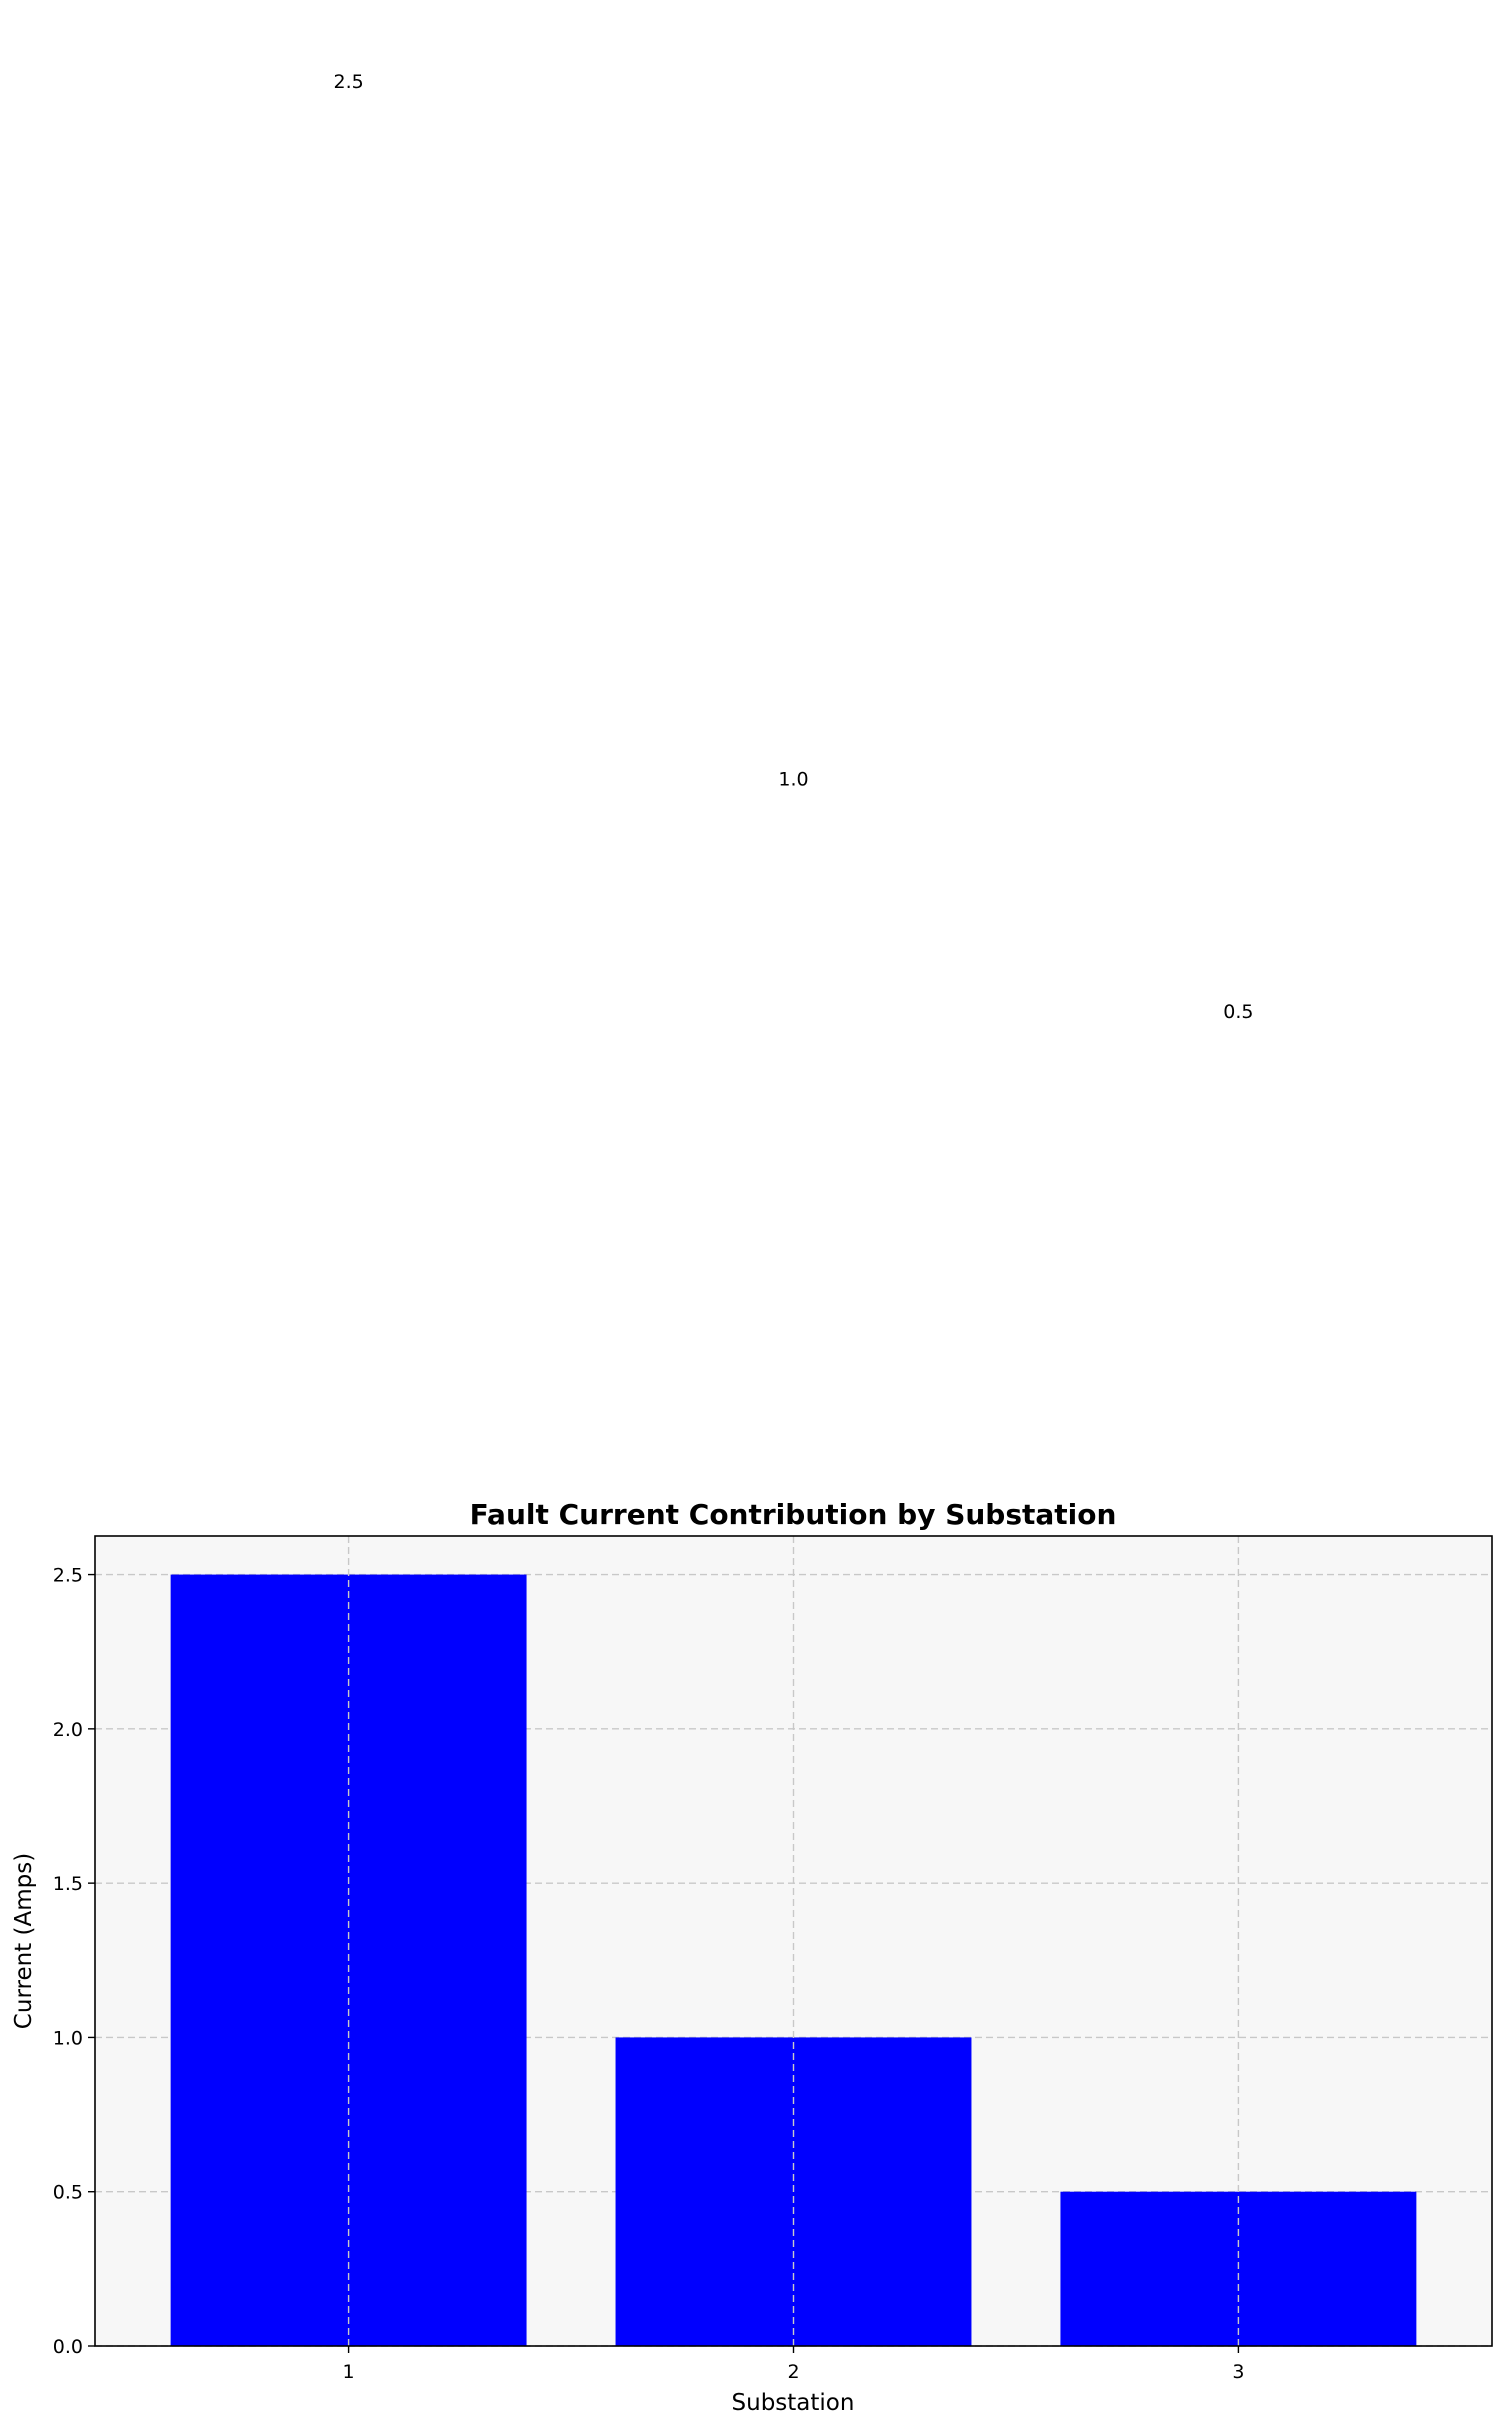  I want to click on x-axis-ticks: 1 2 3, so click(793, 2364).